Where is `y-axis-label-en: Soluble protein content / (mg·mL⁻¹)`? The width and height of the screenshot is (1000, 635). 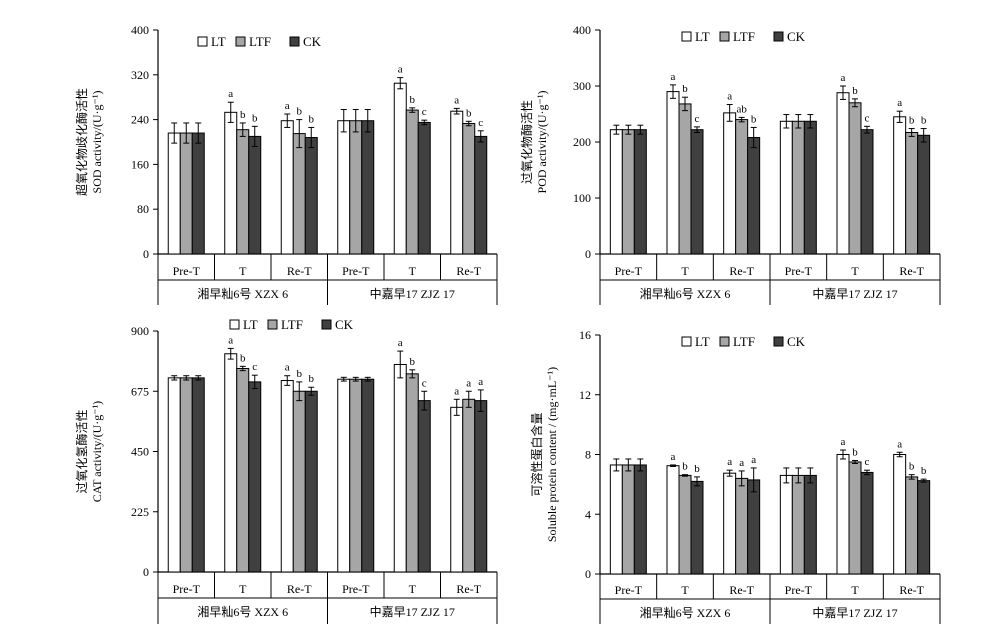
y-axis-label-en: Soluble protein content / (mg·mL⁻¹) is located at coordinates (552, 454).